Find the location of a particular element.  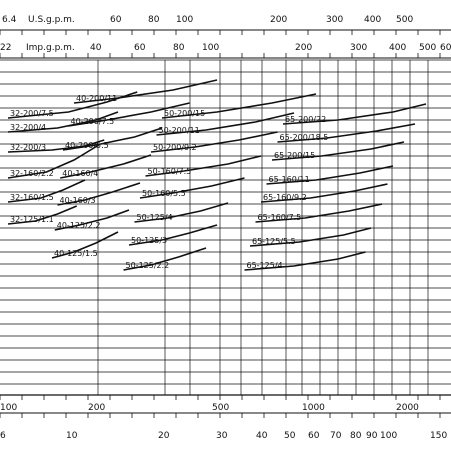

bottom2-tick-10: 10 is located at coordinates (72, 436).